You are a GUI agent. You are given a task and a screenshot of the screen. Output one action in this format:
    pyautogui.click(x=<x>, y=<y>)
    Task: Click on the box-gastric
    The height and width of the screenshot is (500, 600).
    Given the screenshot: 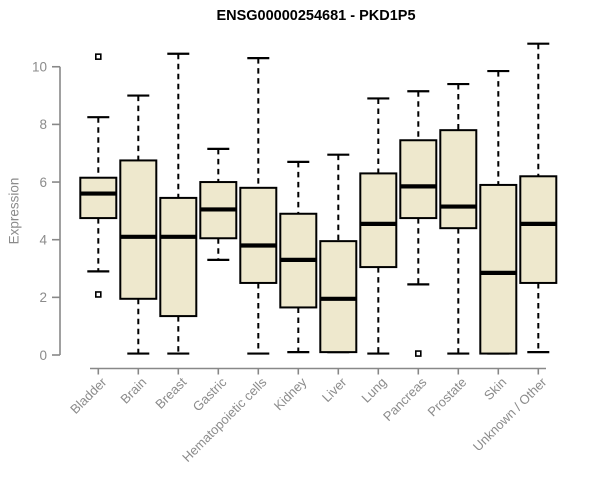 What is the action you would take?
    pyautogui.click(x=218, y=204)
    